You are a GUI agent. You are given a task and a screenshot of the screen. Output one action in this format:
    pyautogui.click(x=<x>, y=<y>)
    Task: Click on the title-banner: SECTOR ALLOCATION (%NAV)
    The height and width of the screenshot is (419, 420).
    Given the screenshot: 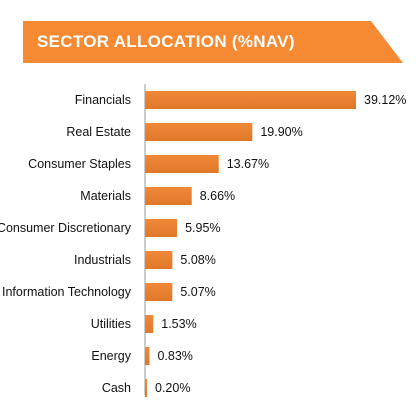 What is the action you would take?
    pyautogui.click(x=213, y=42)
    